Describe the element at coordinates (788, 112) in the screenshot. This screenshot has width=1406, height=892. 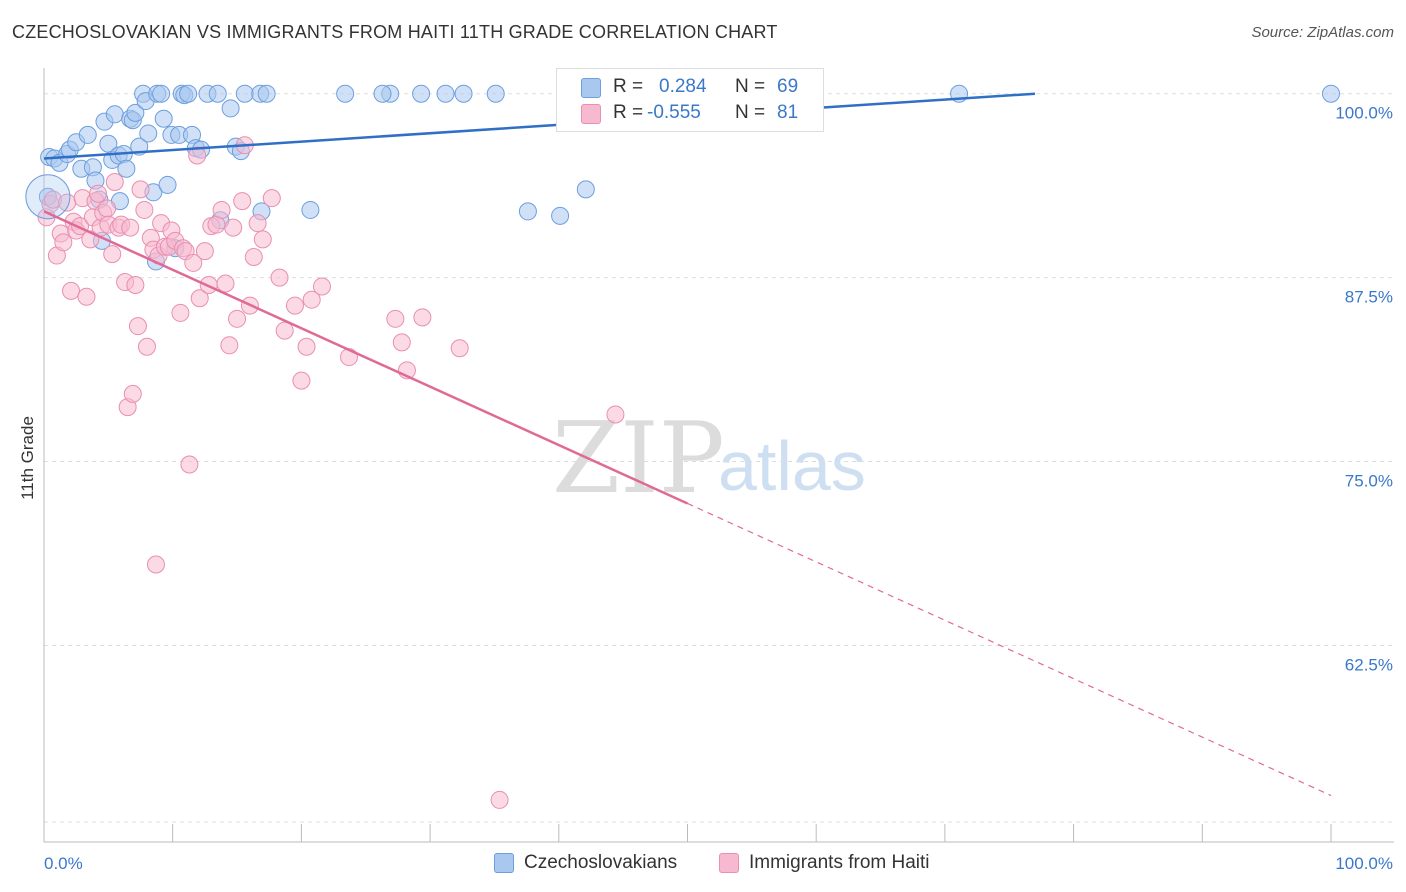
I see `legend-n-value: 81` at that location.